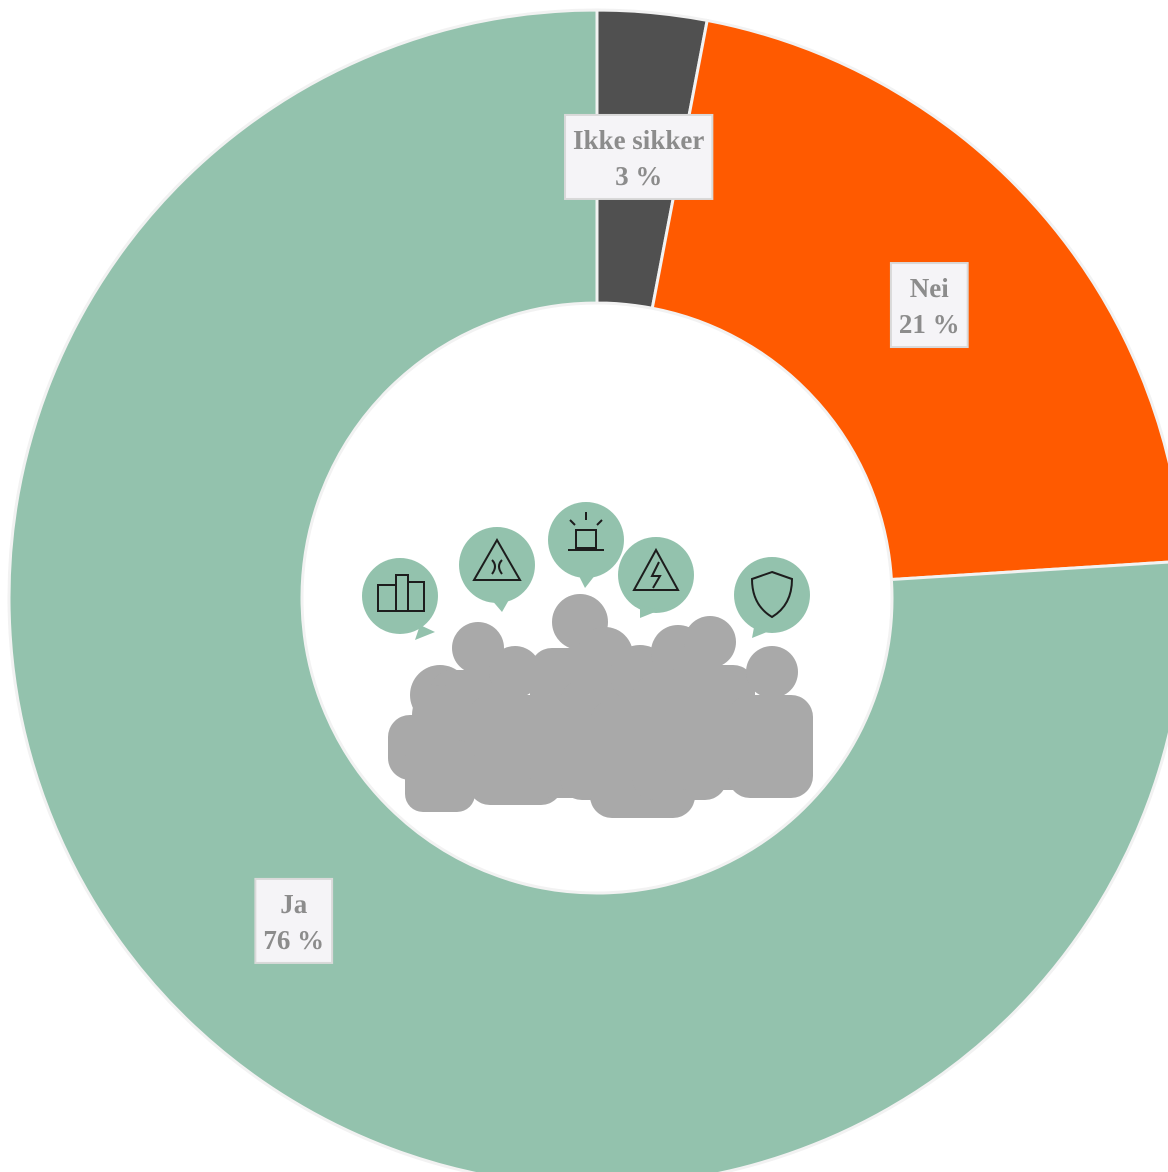  I want to click on data-label: Ja 76 %, so click(294, 920).